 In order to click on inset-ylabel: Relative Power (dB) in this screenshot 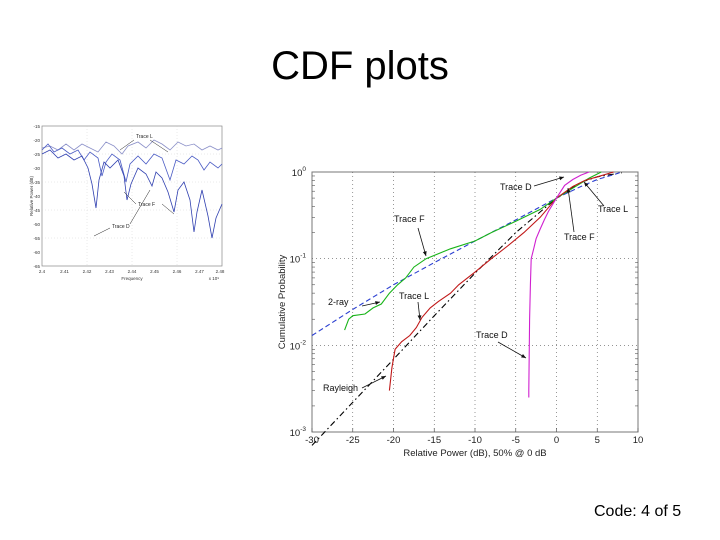, I will do `click(31, 195)`.